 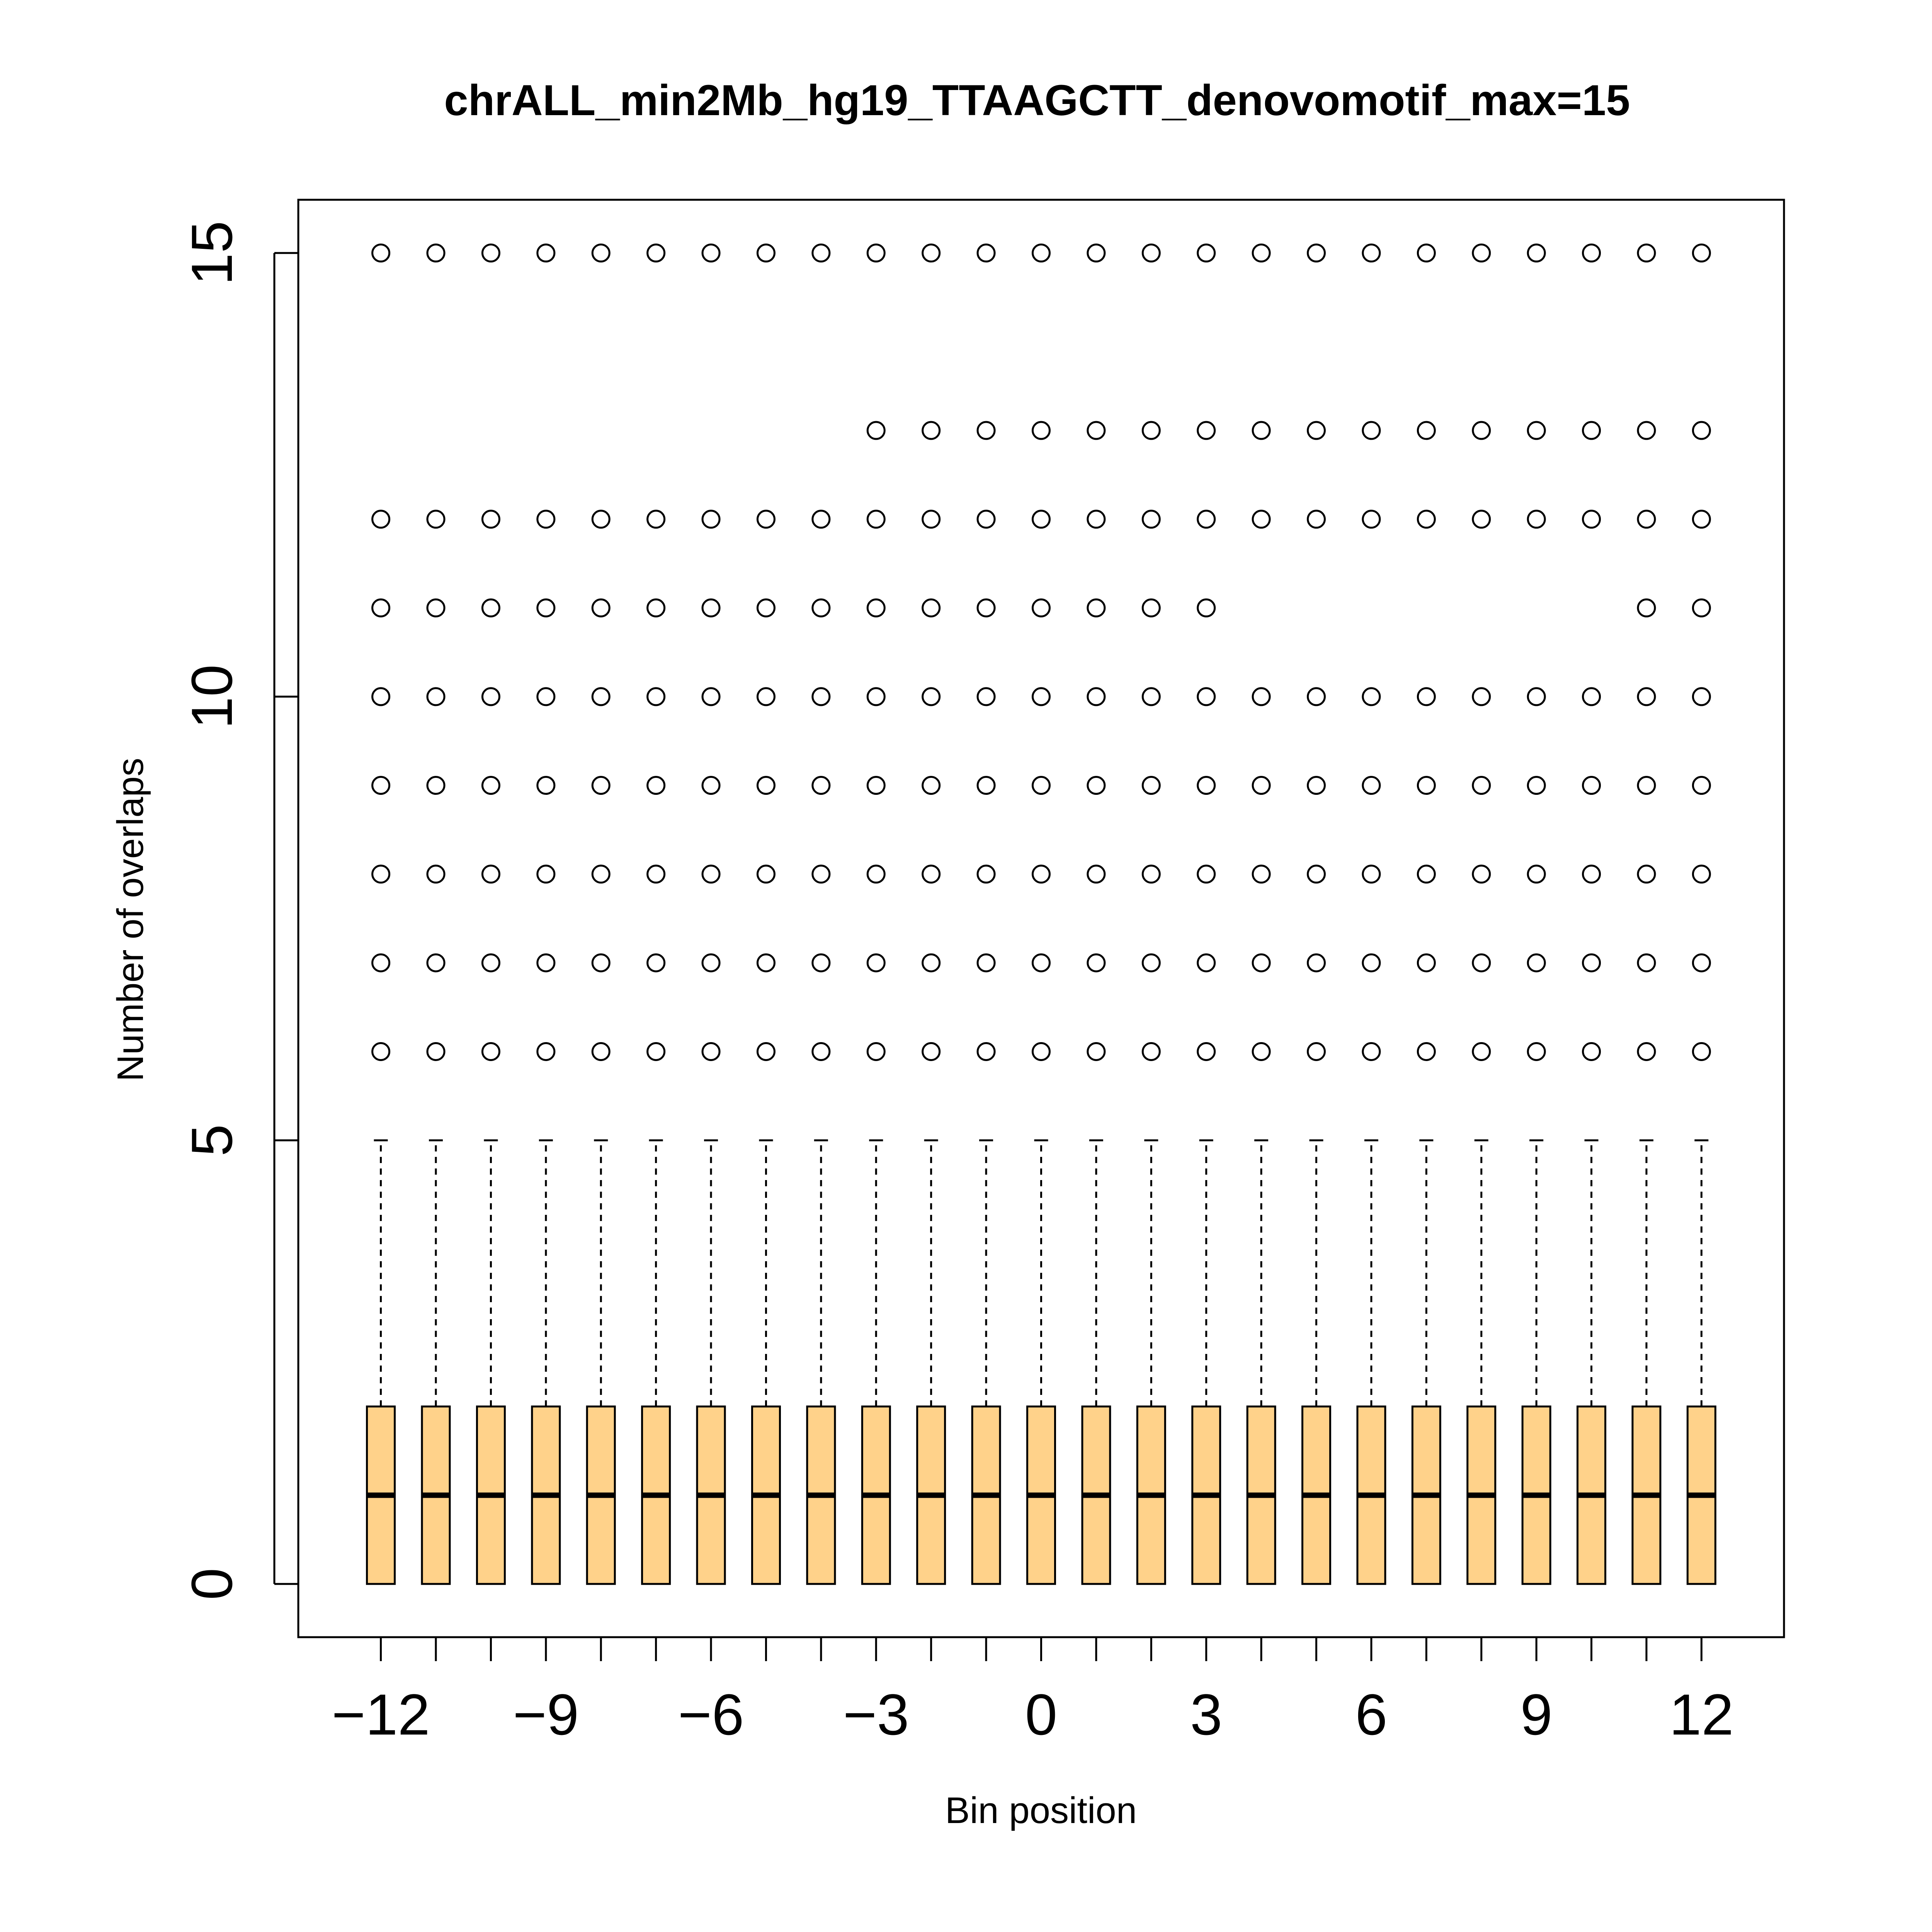 What do you see at coordinates (546, 1714) in the screenshot?
I see `x-tick-label: −9` at bounding box center [546, 1714].